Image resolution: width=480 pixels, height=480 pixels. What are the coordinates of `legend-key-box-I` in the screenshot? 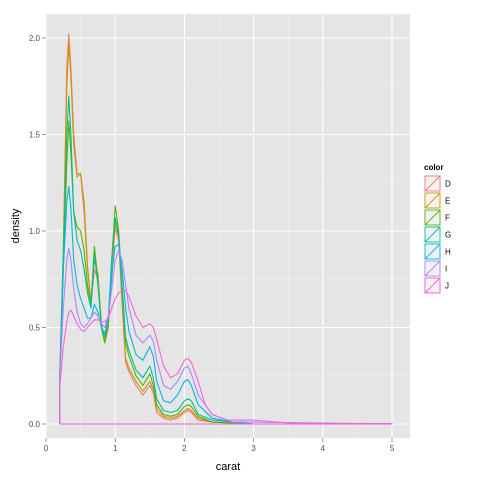 It's located at (432, 268).